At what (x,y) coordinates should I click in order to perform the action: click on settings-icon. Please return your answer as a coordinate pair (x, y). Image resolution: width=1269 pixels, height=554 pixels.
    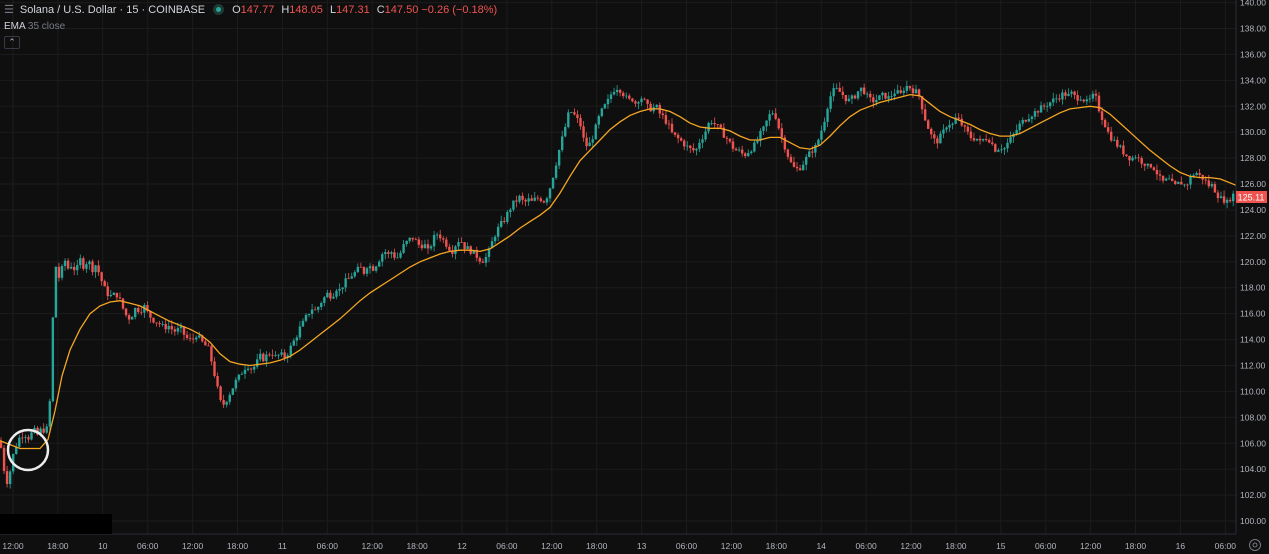
    Looking at the image, I should click on (1255, 545).